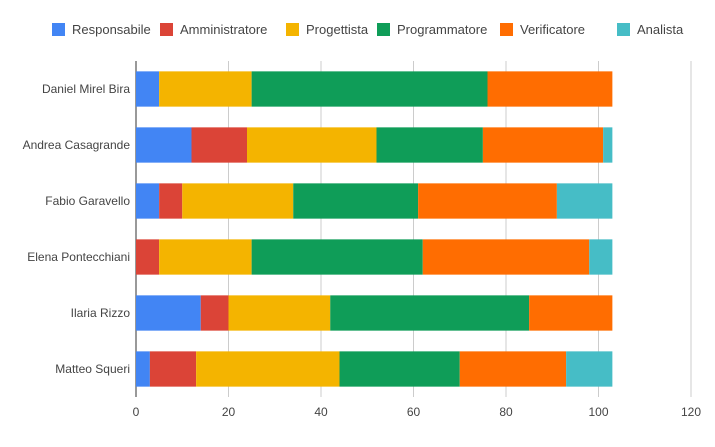  Describe the element at coordinates (337, 29) in the screenshot. I see `legend-label: Progettista` at that location.